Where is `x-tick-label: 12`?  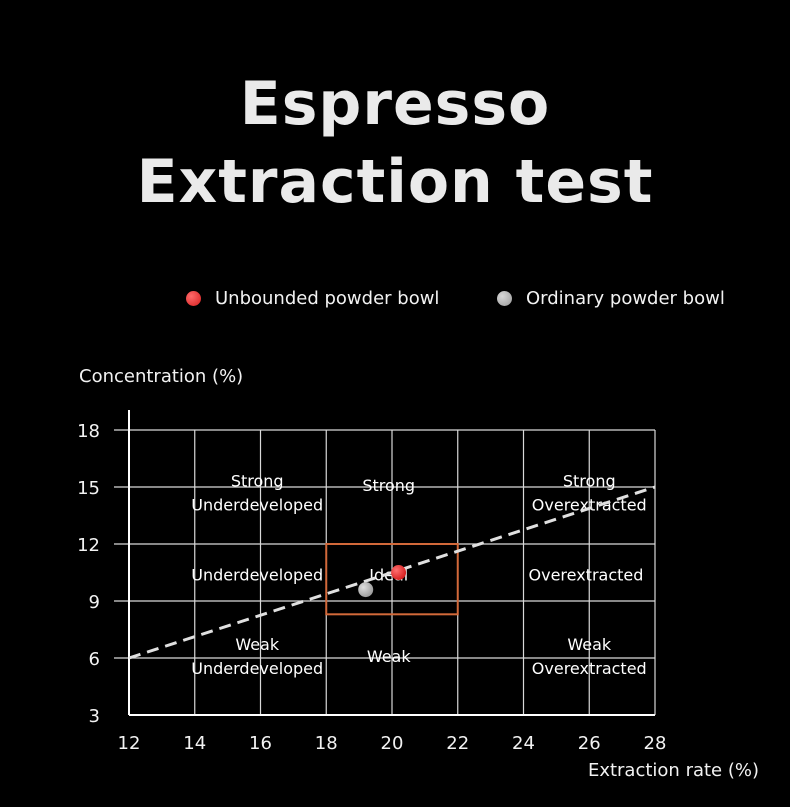
x-tick-label: 12 is located at coordinates (129, 743).